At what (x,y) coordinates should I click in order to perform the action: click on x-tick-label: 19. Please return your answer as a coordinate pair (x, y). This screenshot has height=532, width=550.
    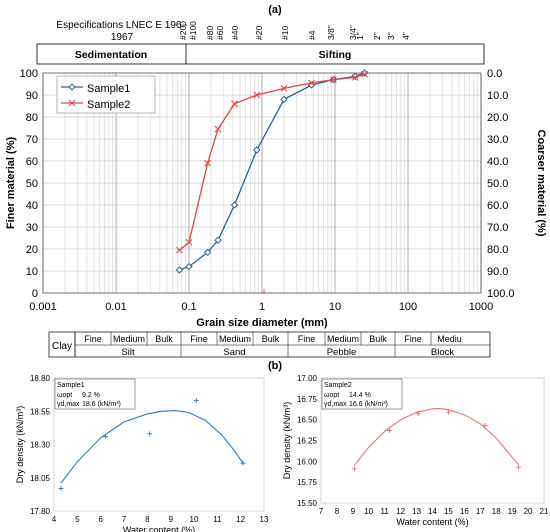
    Looking at the image, I should click on (512, 511).